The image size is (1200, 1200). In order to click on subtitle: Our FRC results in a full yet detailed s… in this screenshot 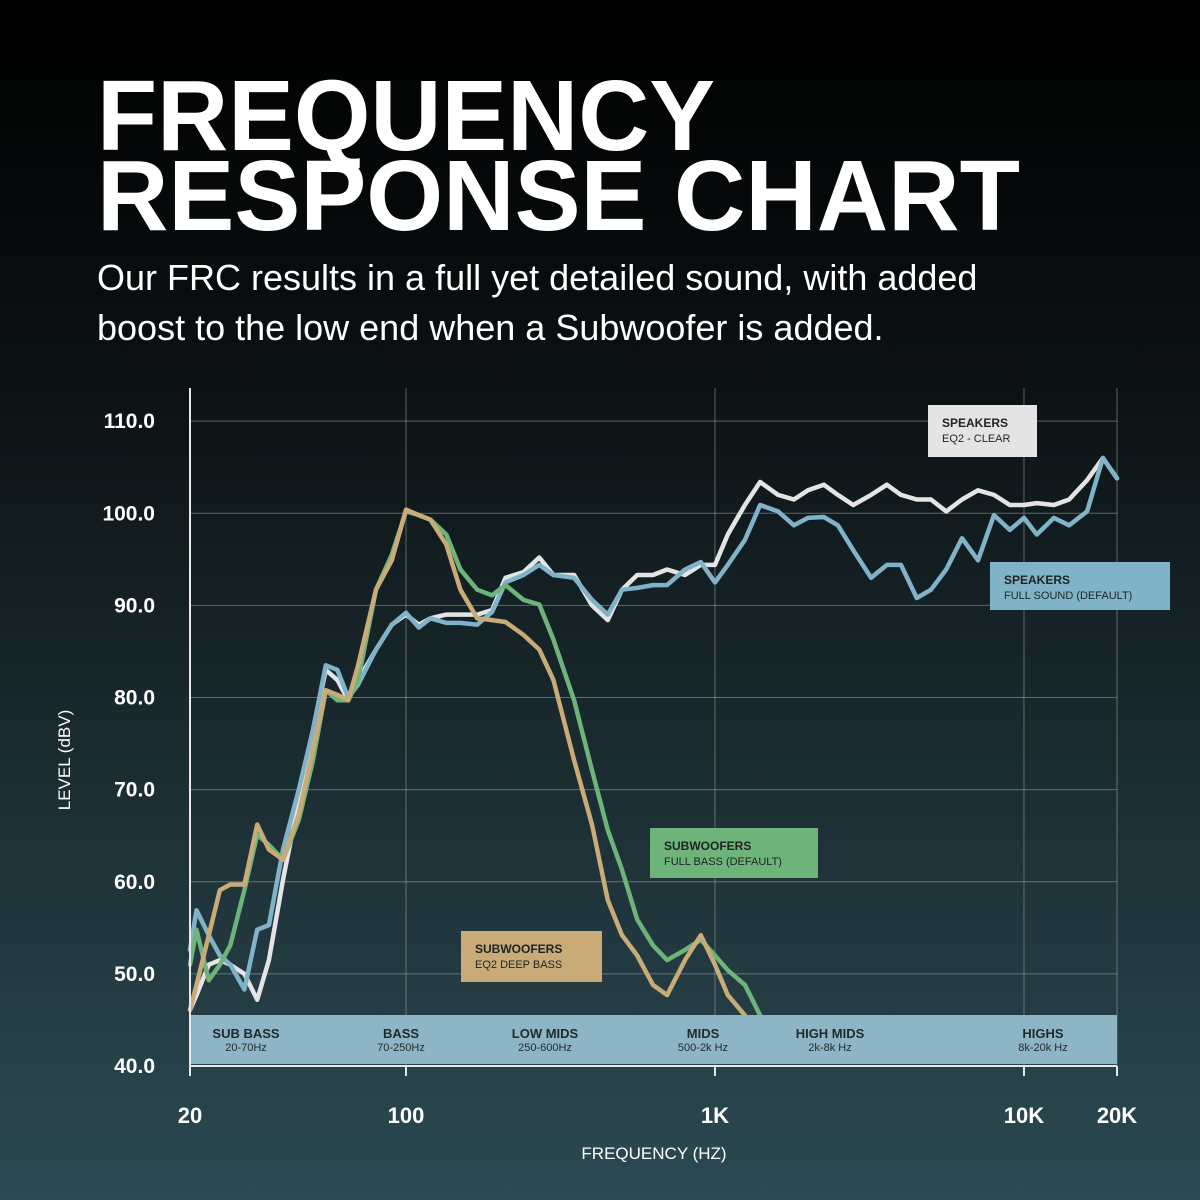, I will do `click(537, 277)`.